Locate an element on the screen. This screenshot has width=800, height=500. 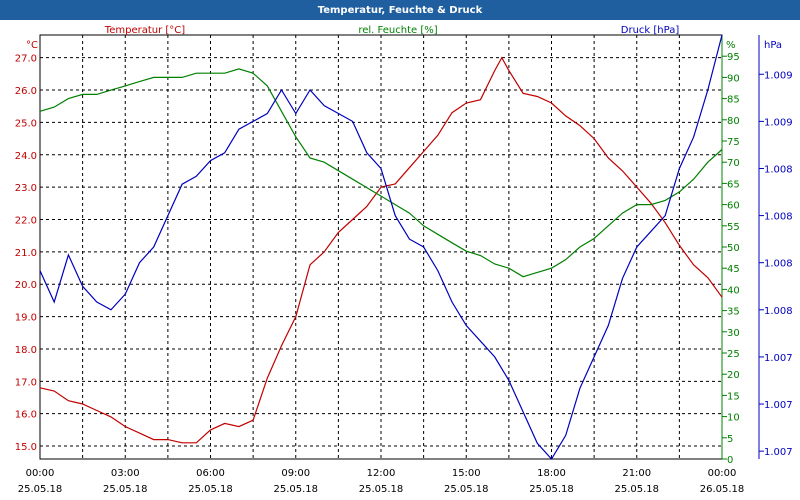
x-tick-time-label: 15:00 is located at coordinates (466, 473).